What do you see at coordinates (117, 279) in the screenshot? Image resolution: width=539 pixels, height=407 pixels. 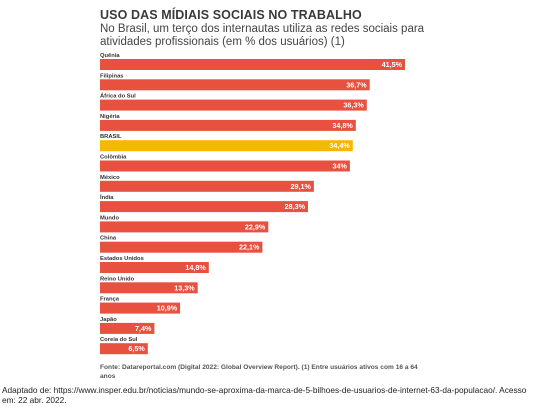 I see `category-label-reino-unido: Reino Unido` at bounding box center [117, 279].